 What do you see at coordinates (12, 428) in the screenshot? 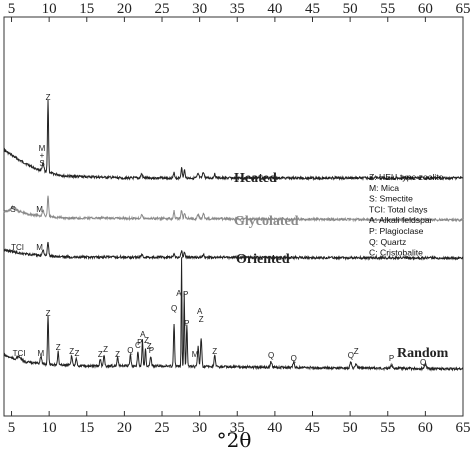
I see `tick-label-bottom: 5` at bounding box center [12, 428].